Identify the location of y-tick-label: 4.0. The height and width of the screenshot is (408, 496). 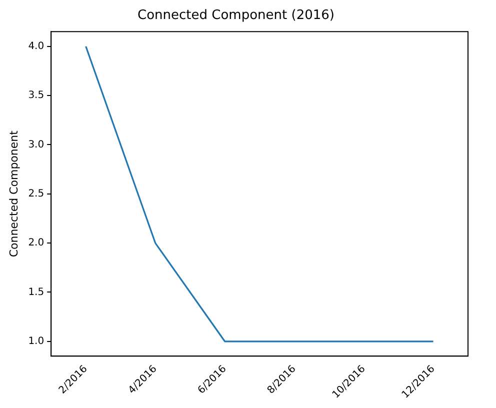
(36, 46).